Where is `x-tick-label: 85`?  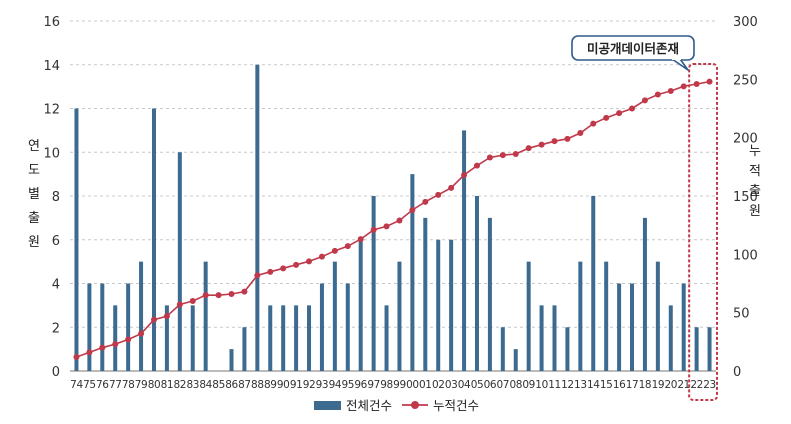
x-tick-label: 85 is located at coordinates (218, 385).